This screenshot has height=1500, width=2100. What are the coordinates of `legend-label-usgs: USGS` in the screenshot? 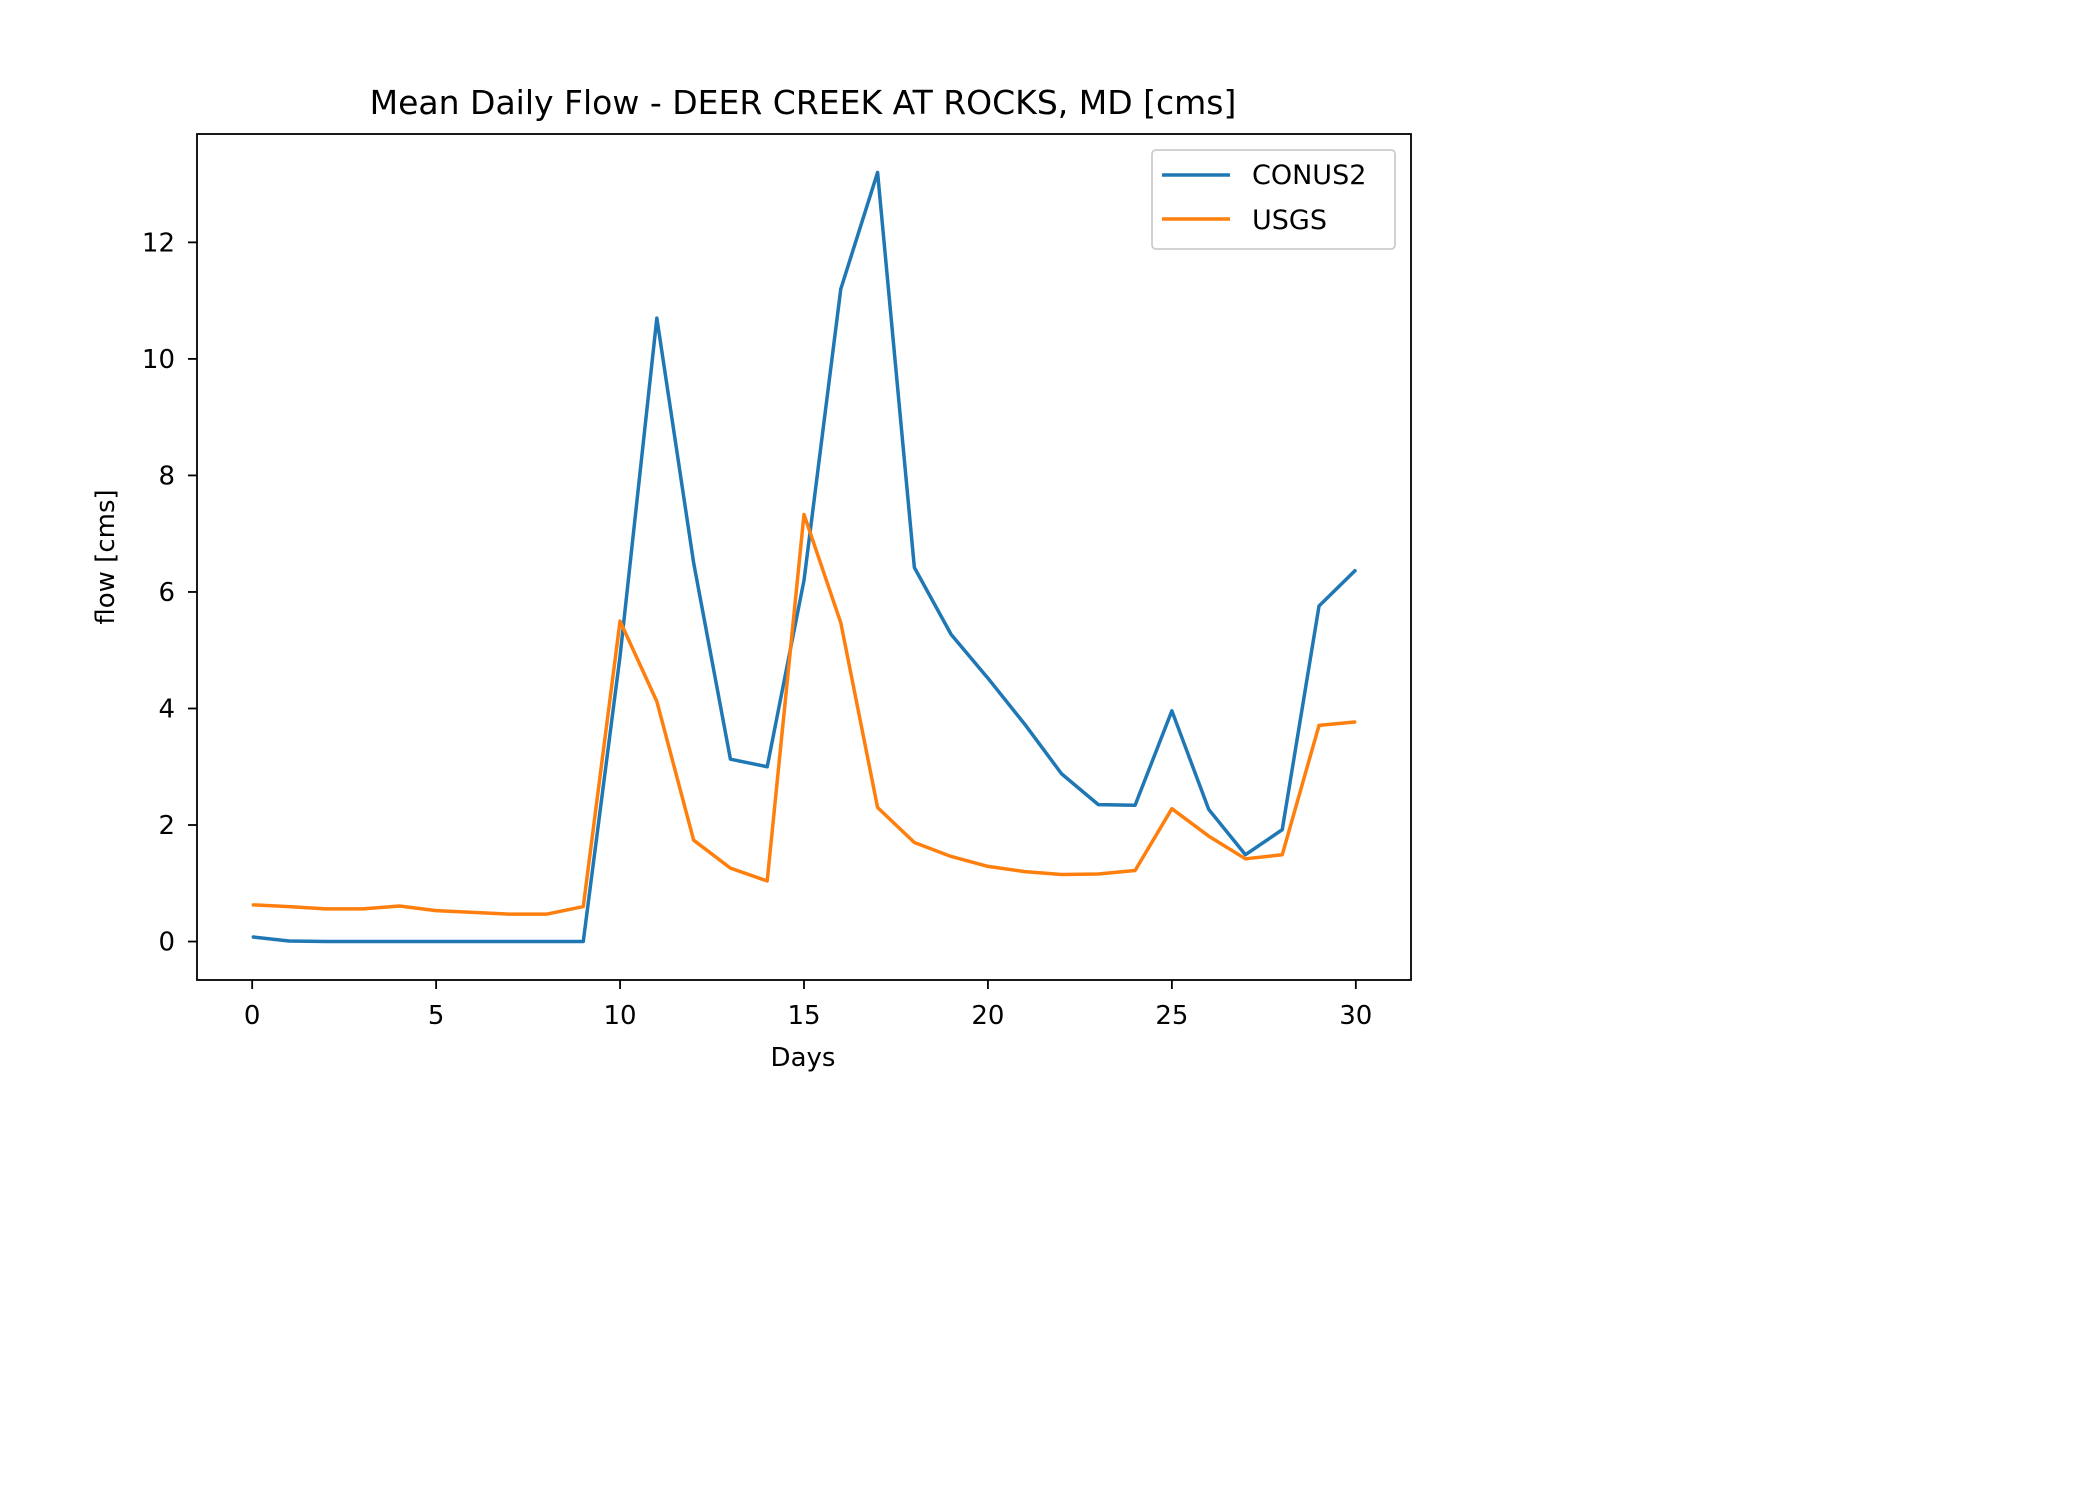 It's located at (1289, 220).